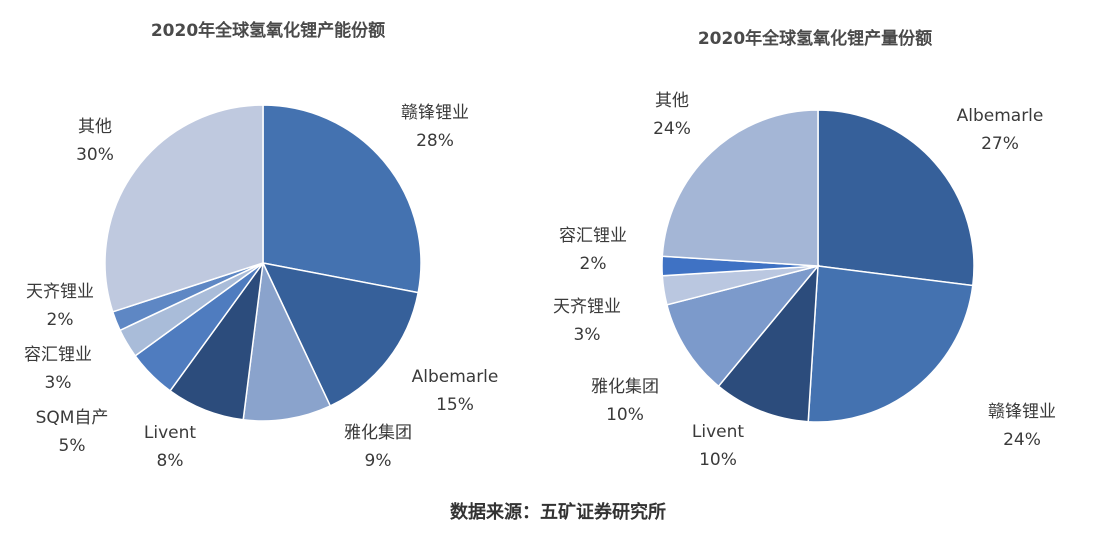  Describe the element at coordinates (435, 141) in the screenshot. I see `slice-value-label: 28%` at that location.